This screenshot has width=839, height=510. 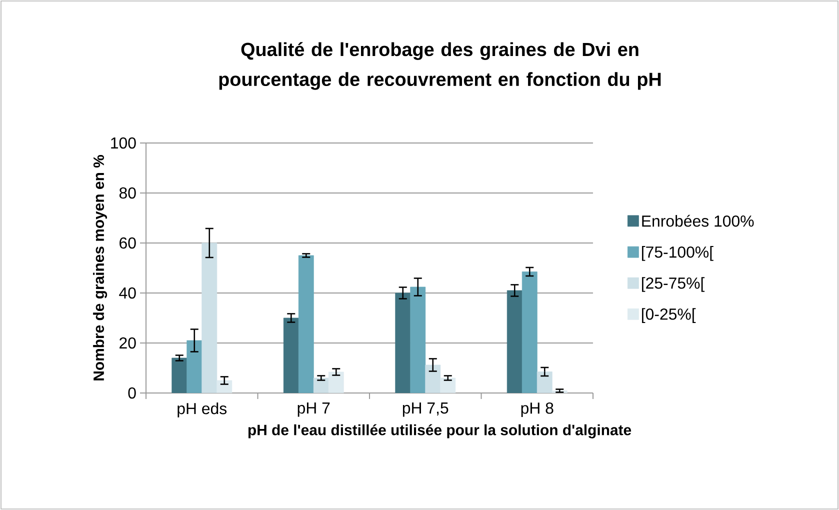 I want to click on legend-label: Enrobées 100%, so click(x=698, y=220).